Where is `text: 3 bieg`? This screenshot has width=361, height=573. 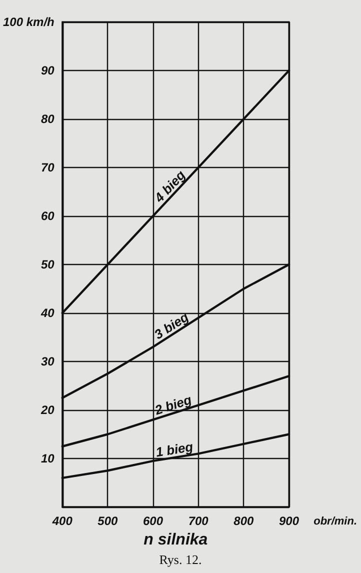
text: 3 bieg is located at coordinates (171, 325).